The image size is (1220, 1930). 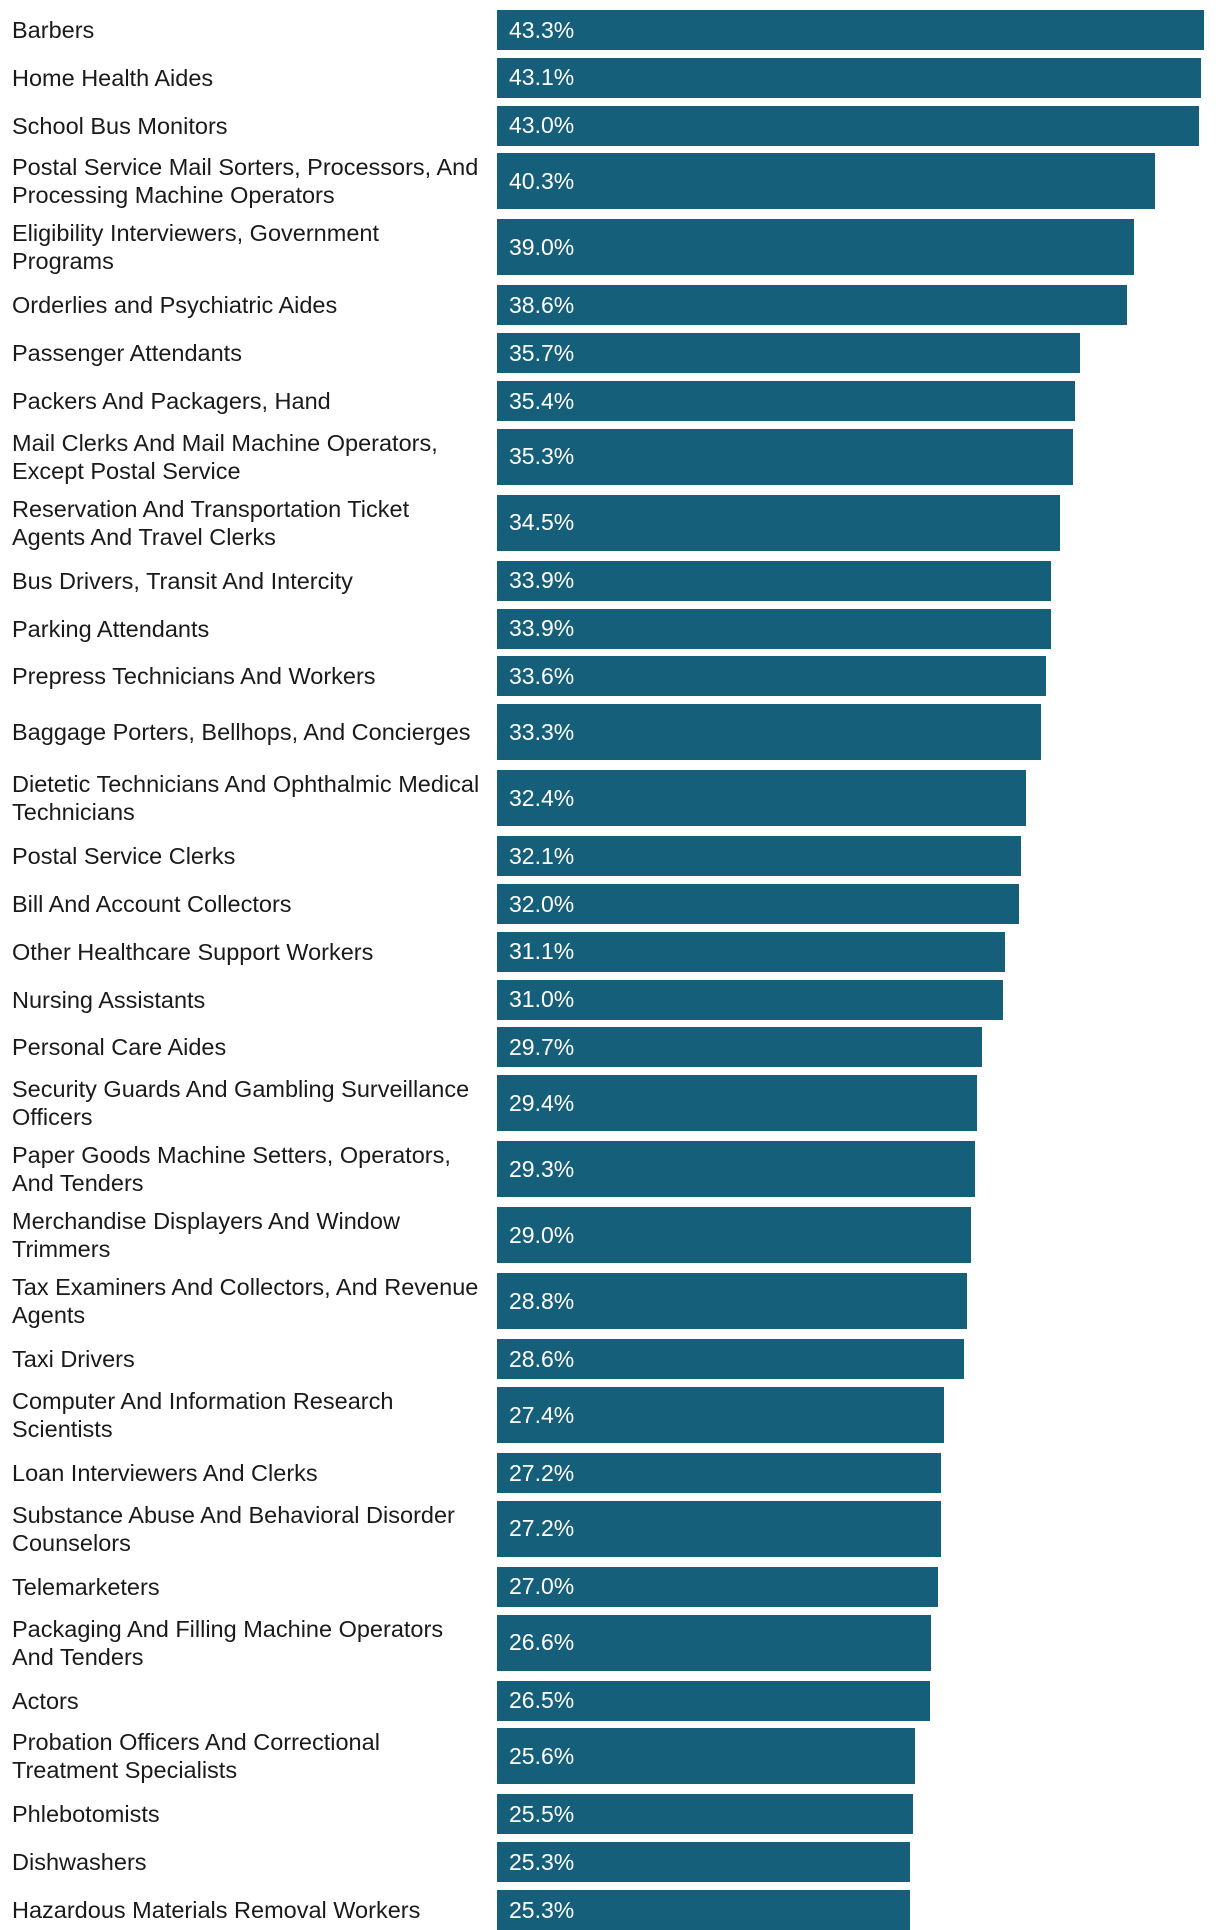 What do you see at coordinates (730, 1359) in the screenshot?
I see `bar: 28.6%` at bounding box center [730, 1359].